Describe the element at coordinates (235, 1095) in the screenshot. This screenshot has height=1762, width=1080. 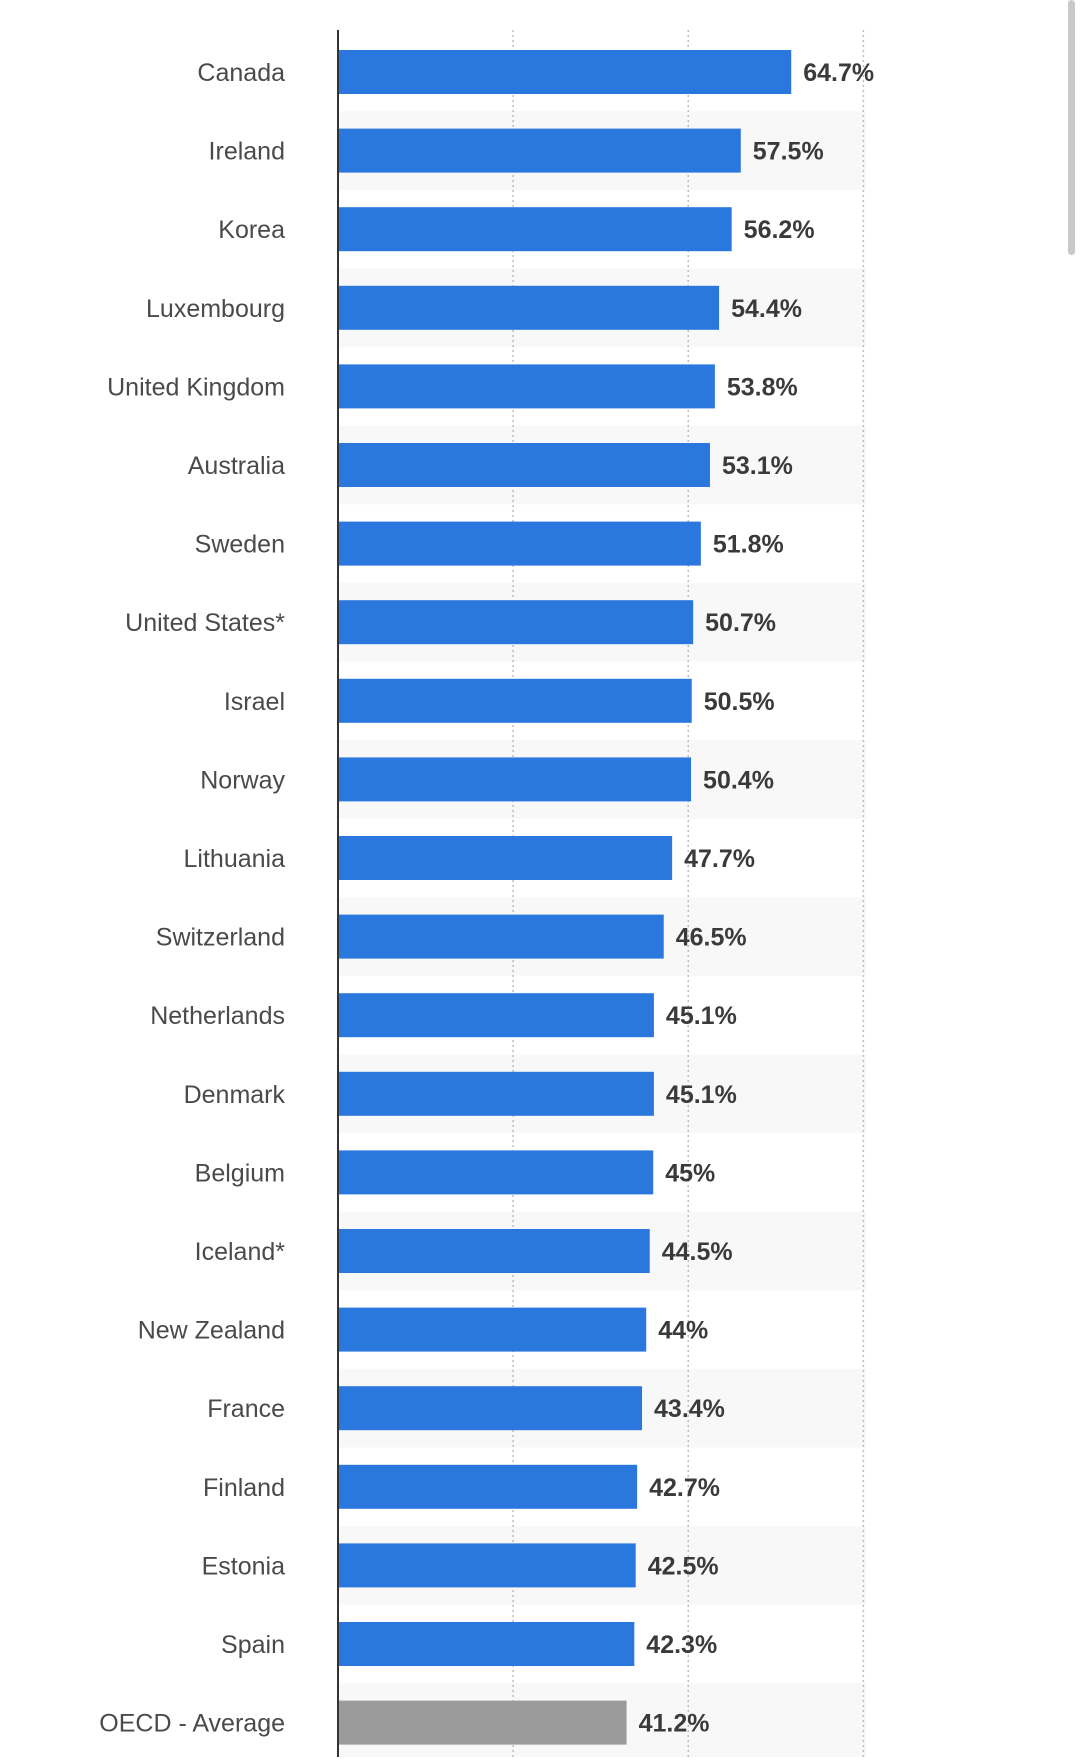
I see `category-label: Denmark` at that location.